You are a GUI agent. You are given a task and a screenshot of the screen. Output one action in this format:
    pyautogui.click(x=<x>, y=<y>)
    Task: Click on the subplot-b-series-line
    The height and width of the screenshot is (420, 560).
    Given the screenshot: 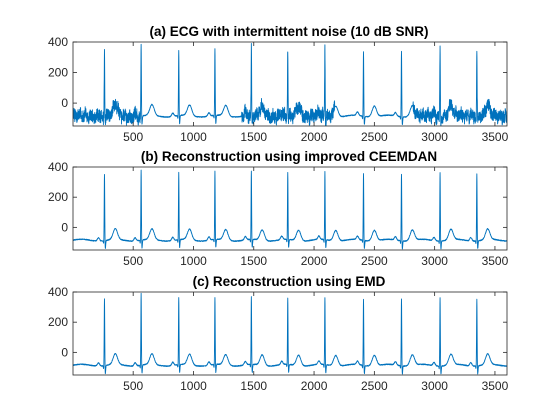 What is the action you would take?
    pyautogui.click(x=290, y=209)
    